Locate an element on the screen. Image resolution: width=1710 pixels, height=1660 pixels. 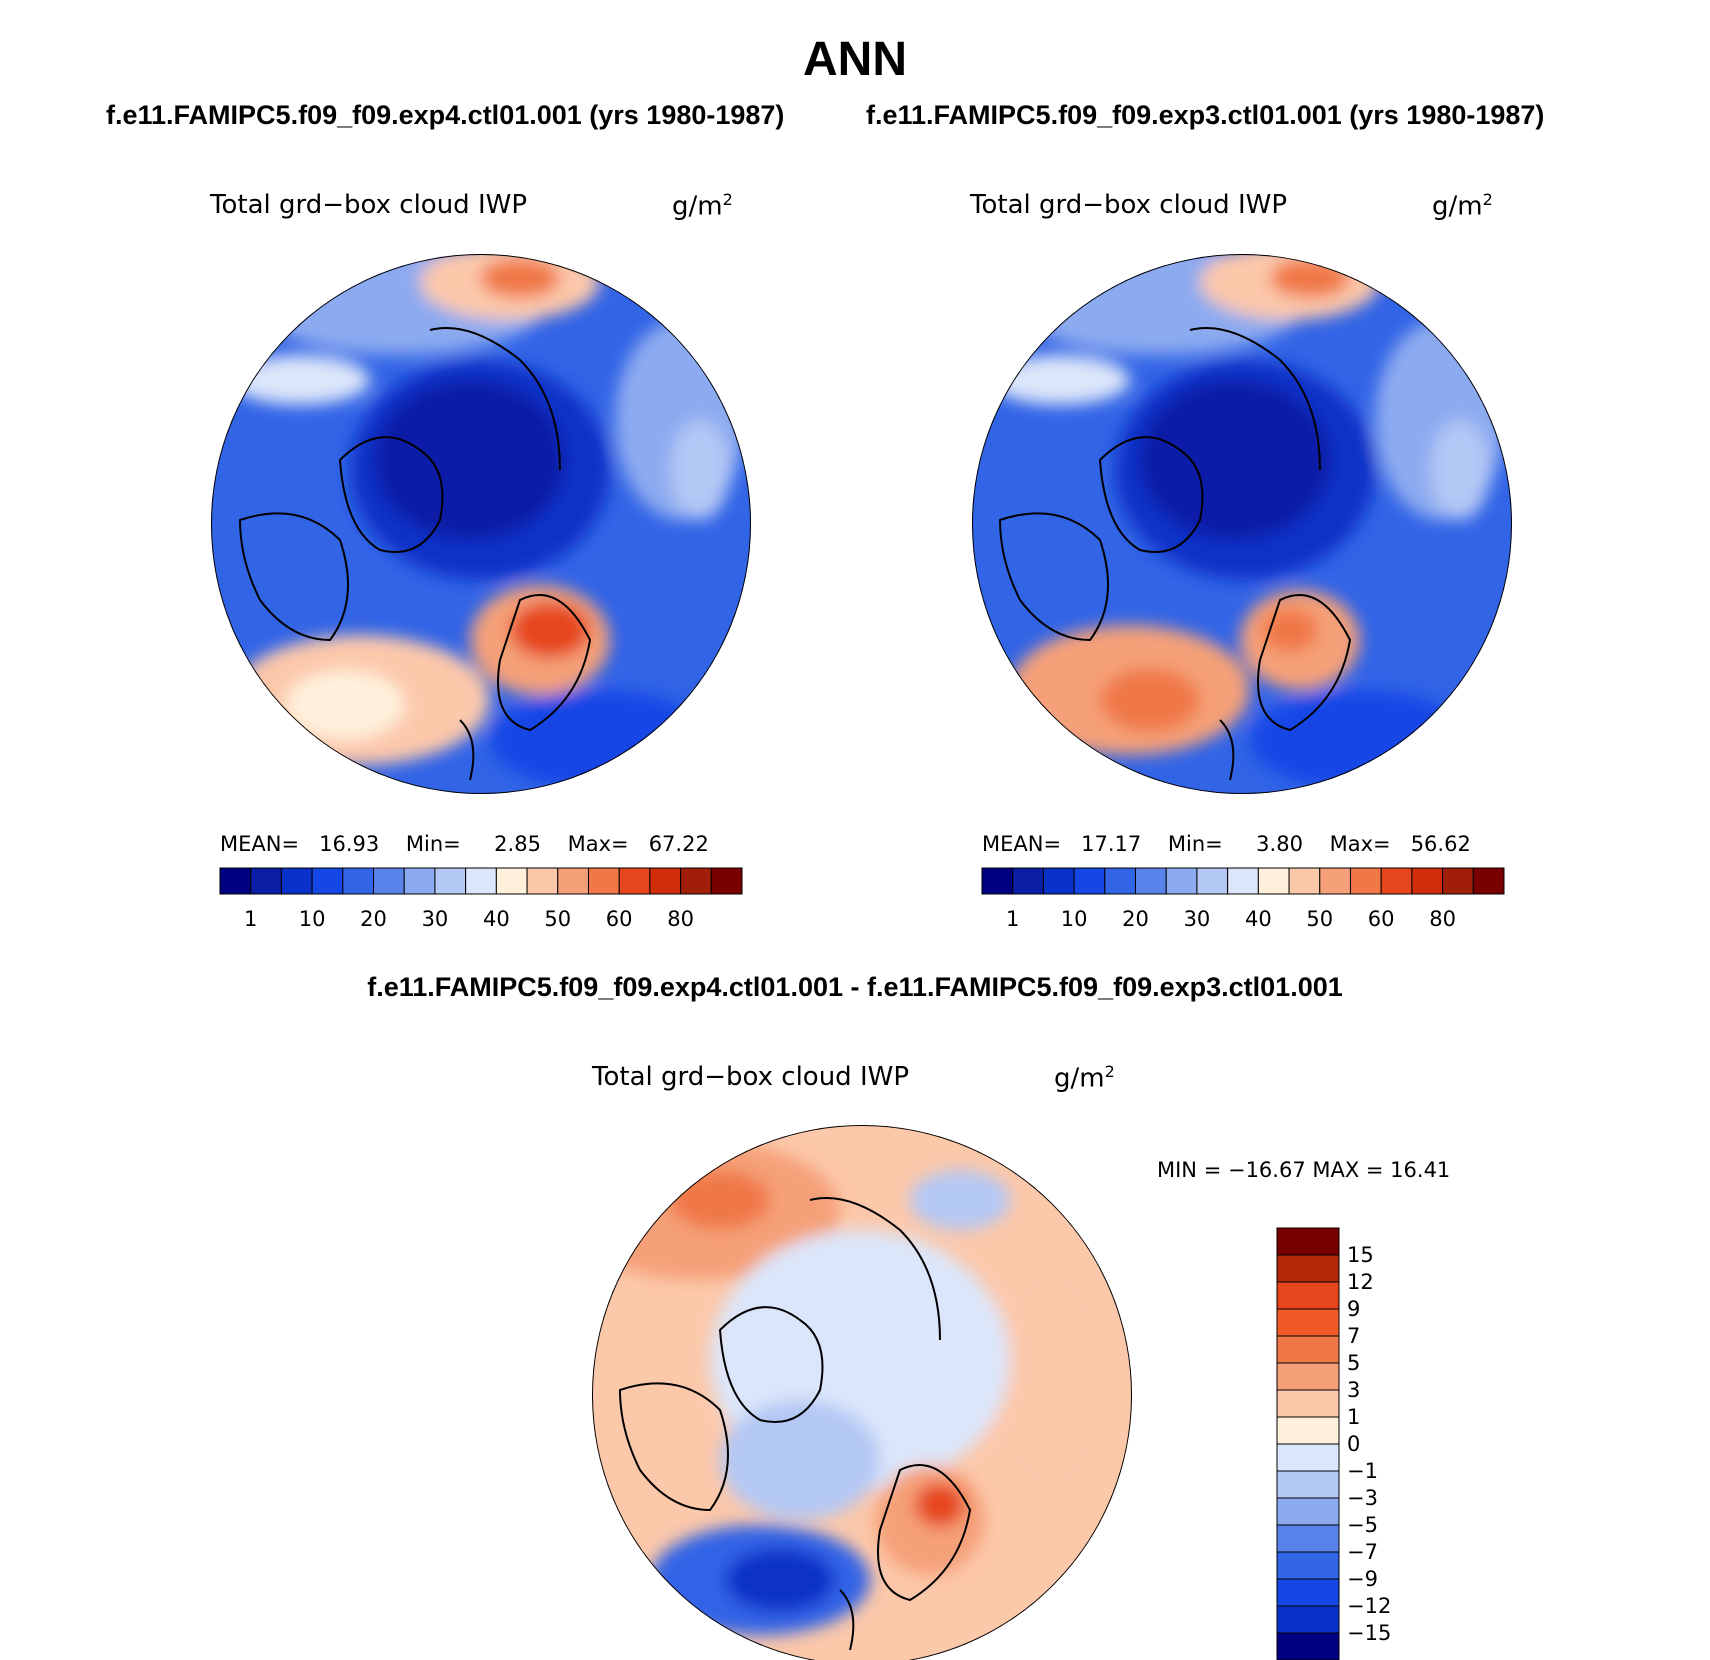
colorbar-tick-label: −3 is located at coordinates (1362, 1498).